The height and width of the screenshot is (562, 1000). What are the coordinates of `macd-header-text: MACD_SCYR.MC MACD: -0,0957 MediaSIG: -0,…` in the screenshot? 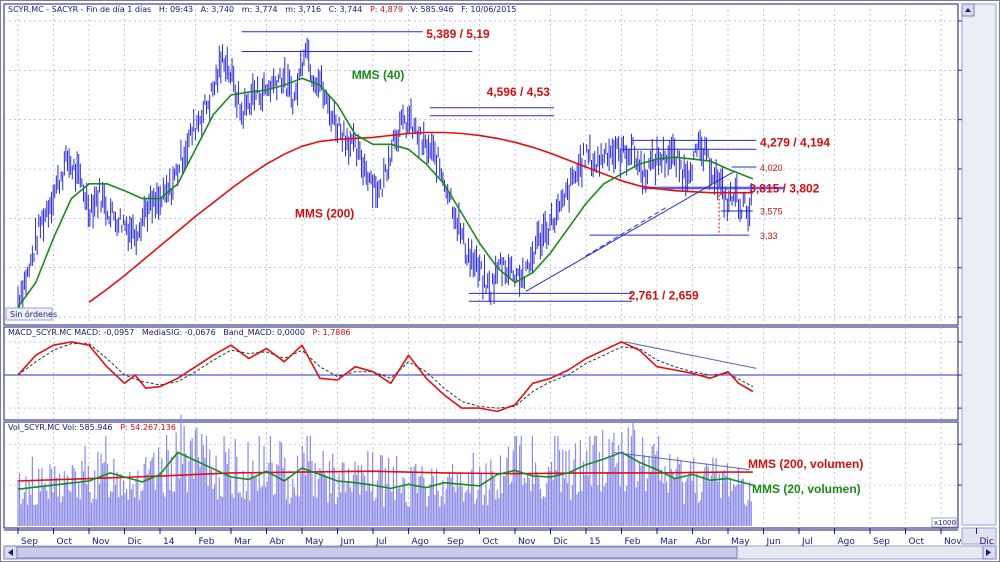 It's located at (179, 332).